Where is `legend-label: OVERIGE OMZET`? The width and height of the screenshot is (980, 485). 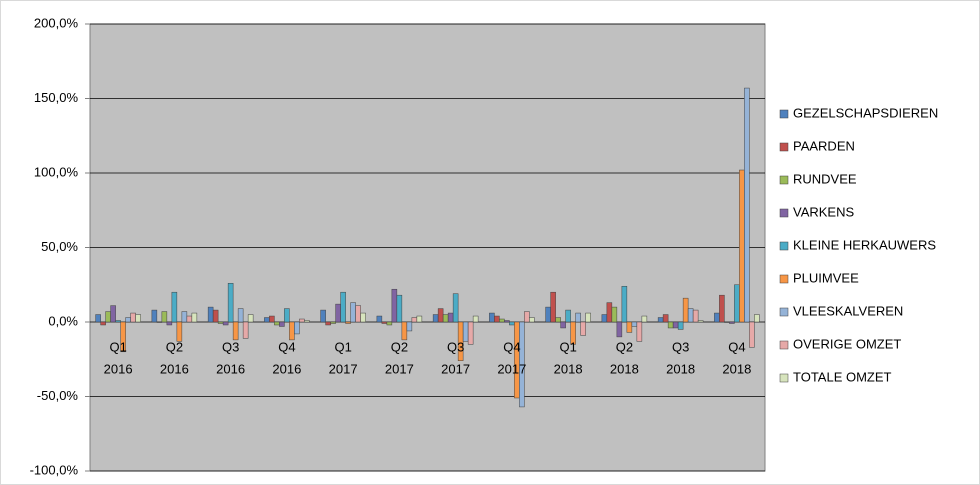 legend-label: OVERIGE OMZET is located at coordinates (847, 343).